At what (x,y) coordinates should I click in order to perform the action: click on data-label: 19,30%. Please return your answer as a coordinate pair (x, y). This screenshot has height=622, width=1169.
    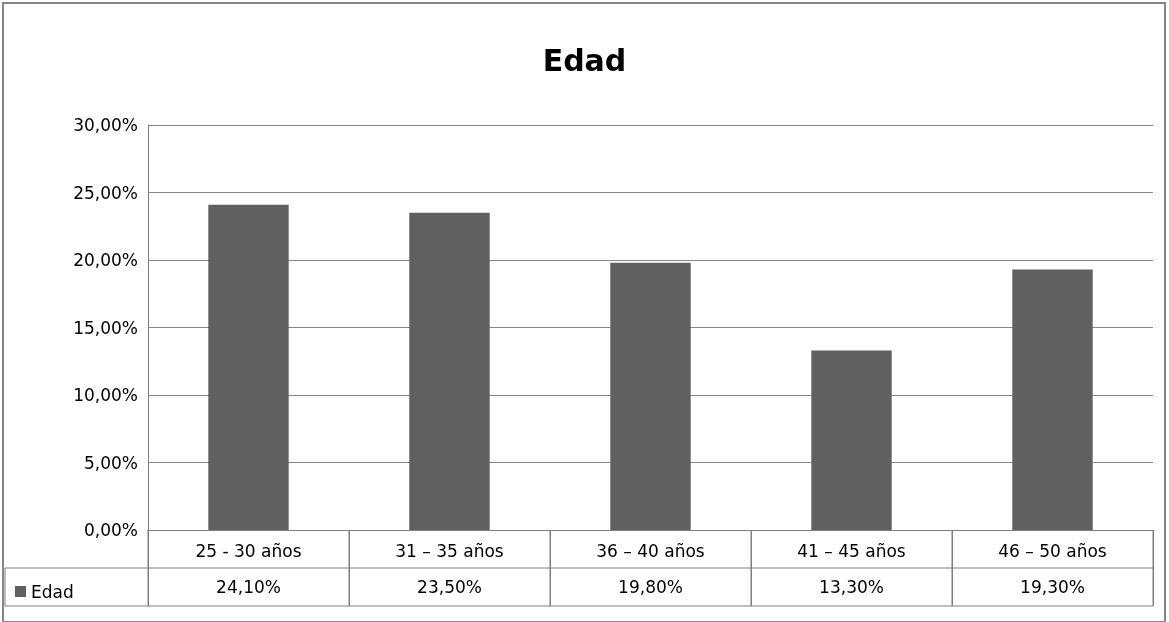
    Looking at the image, I should click on (1052, 587).